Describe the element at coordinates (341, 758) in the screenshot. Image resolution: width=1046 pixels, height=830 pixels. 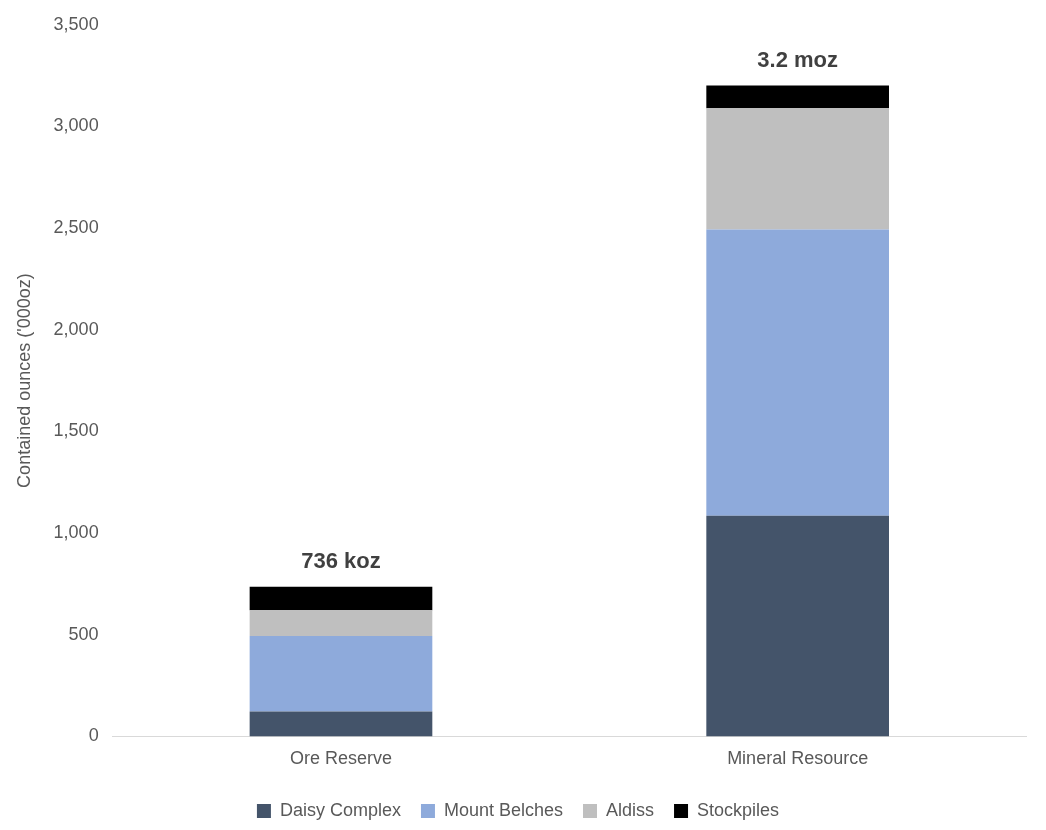
I see `x-tick-label: Ore Reserve` at that location.